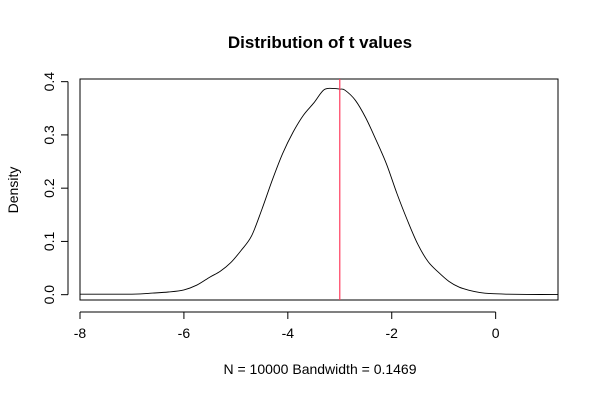 This screenshot has width=600, height=400. What do you see at coordinates (496, 333) in the screenshot?
I see `x-tick-label: 0` at bounding box center [496, 333].